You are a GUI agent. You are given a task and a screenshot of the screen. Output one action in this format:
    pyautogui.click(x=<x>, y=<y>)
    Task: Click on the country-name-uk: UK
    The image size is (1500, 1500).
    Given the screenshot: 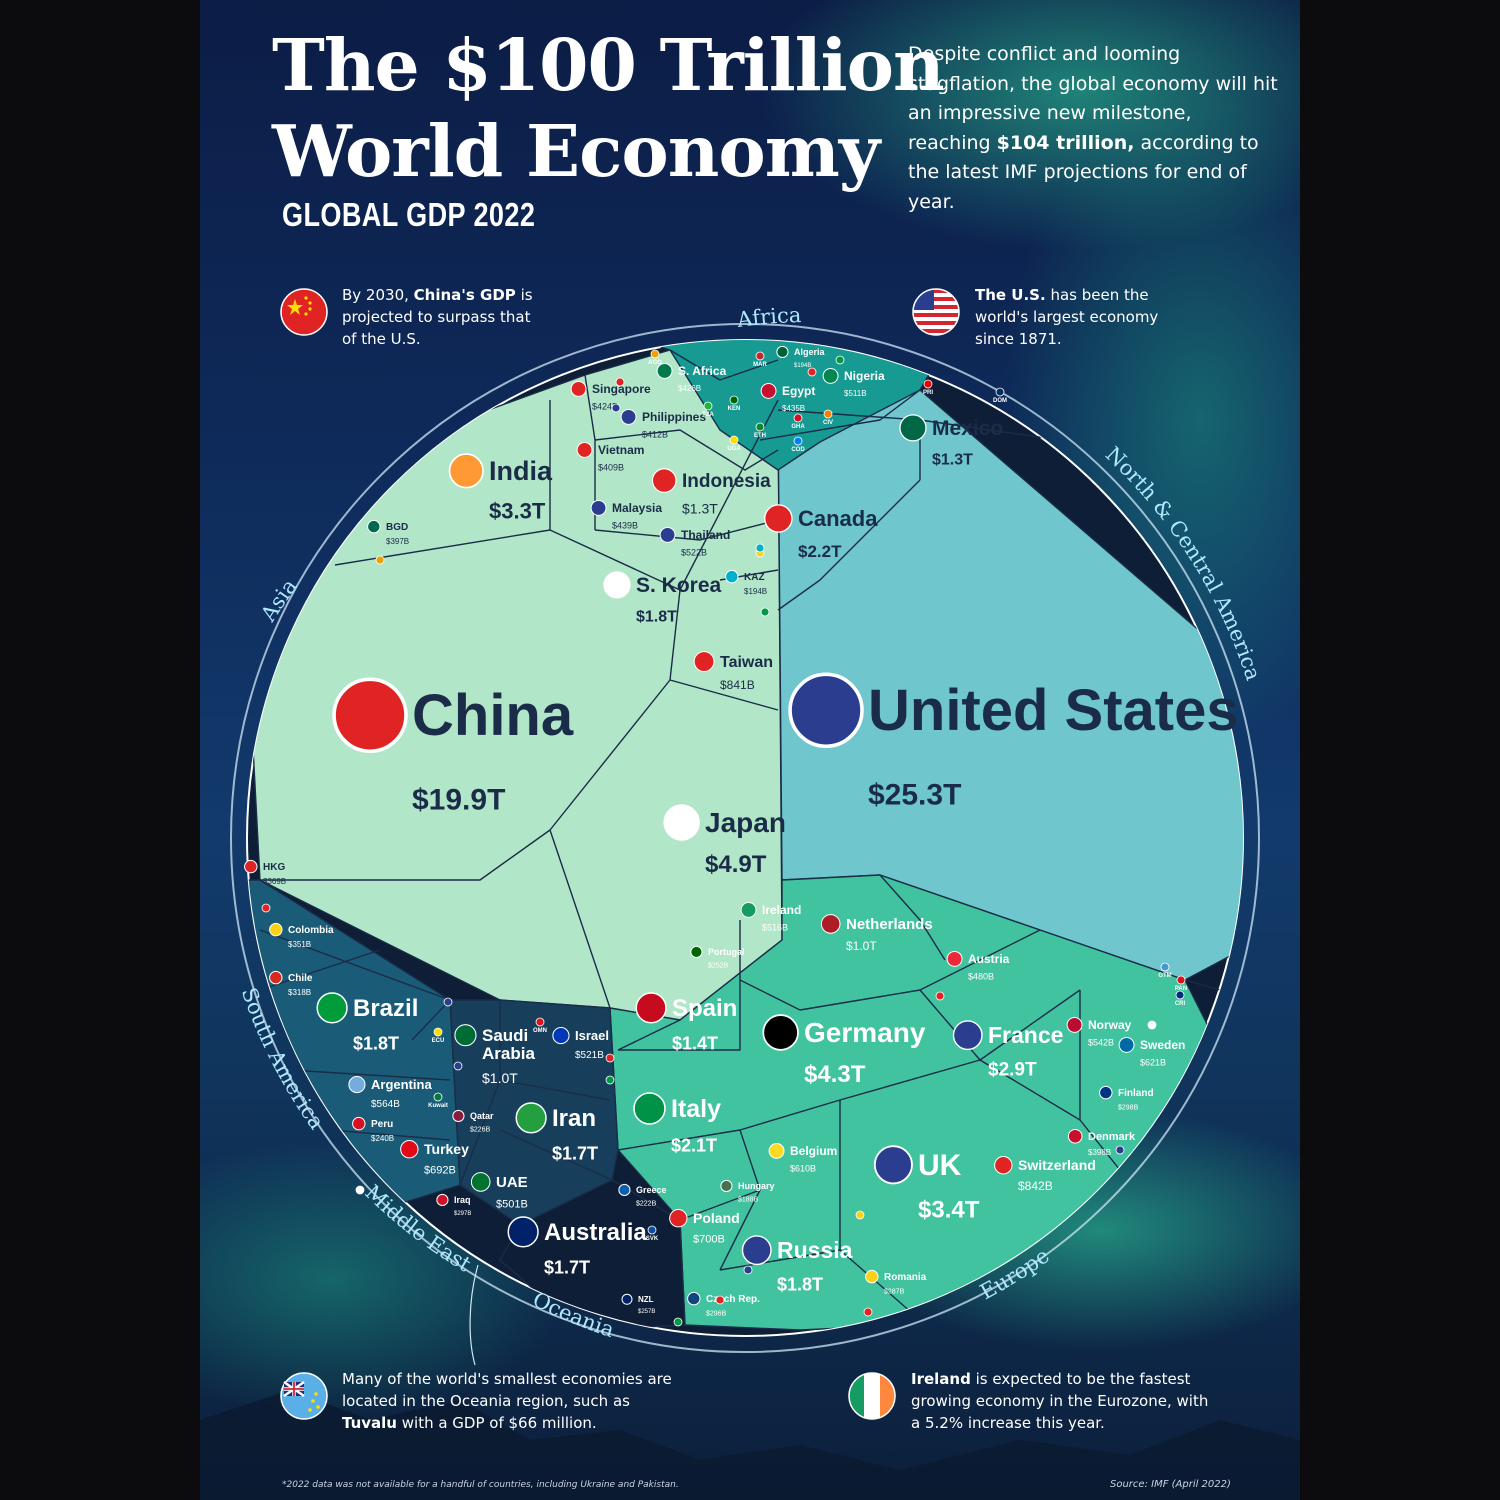 What is the action you would take?
    pyautogui.click(x=940, y=1165)
    